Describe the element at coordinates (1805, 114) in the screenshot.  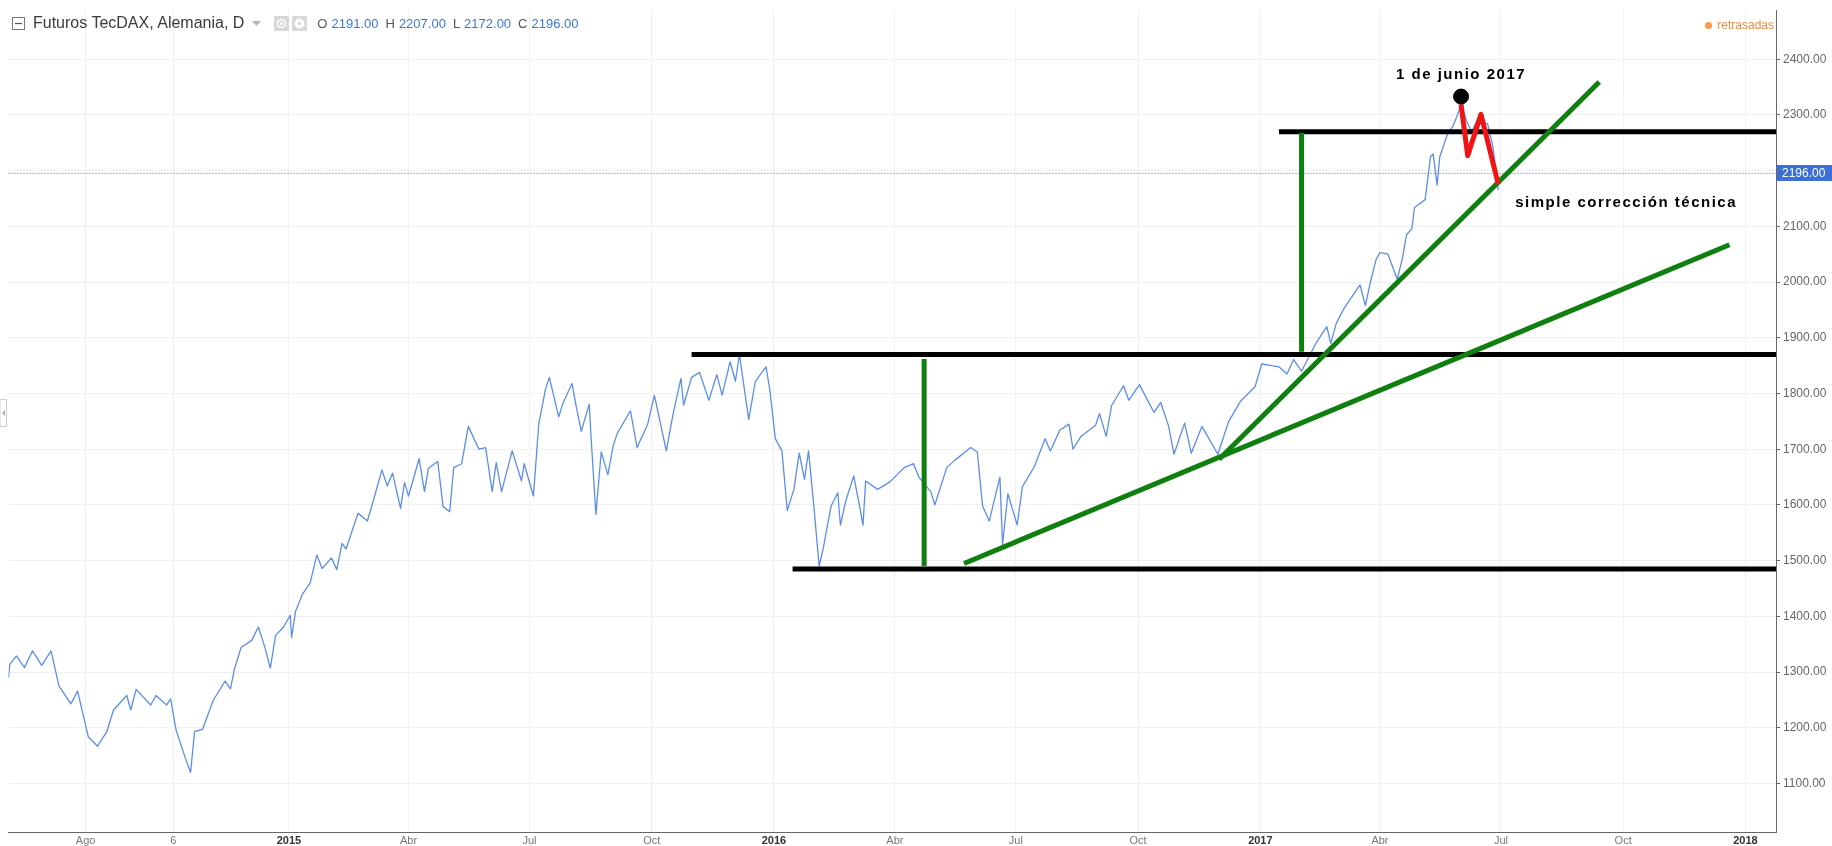
I see `y-tick-label: 2300.00` at that location.